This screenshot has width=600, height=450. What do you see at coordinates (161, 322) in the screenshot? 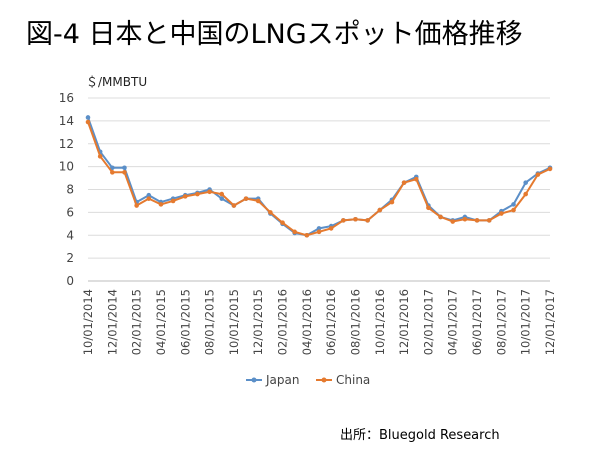
I see `x-tick-label: 04/01/2015` at bounding box center [161, 322].